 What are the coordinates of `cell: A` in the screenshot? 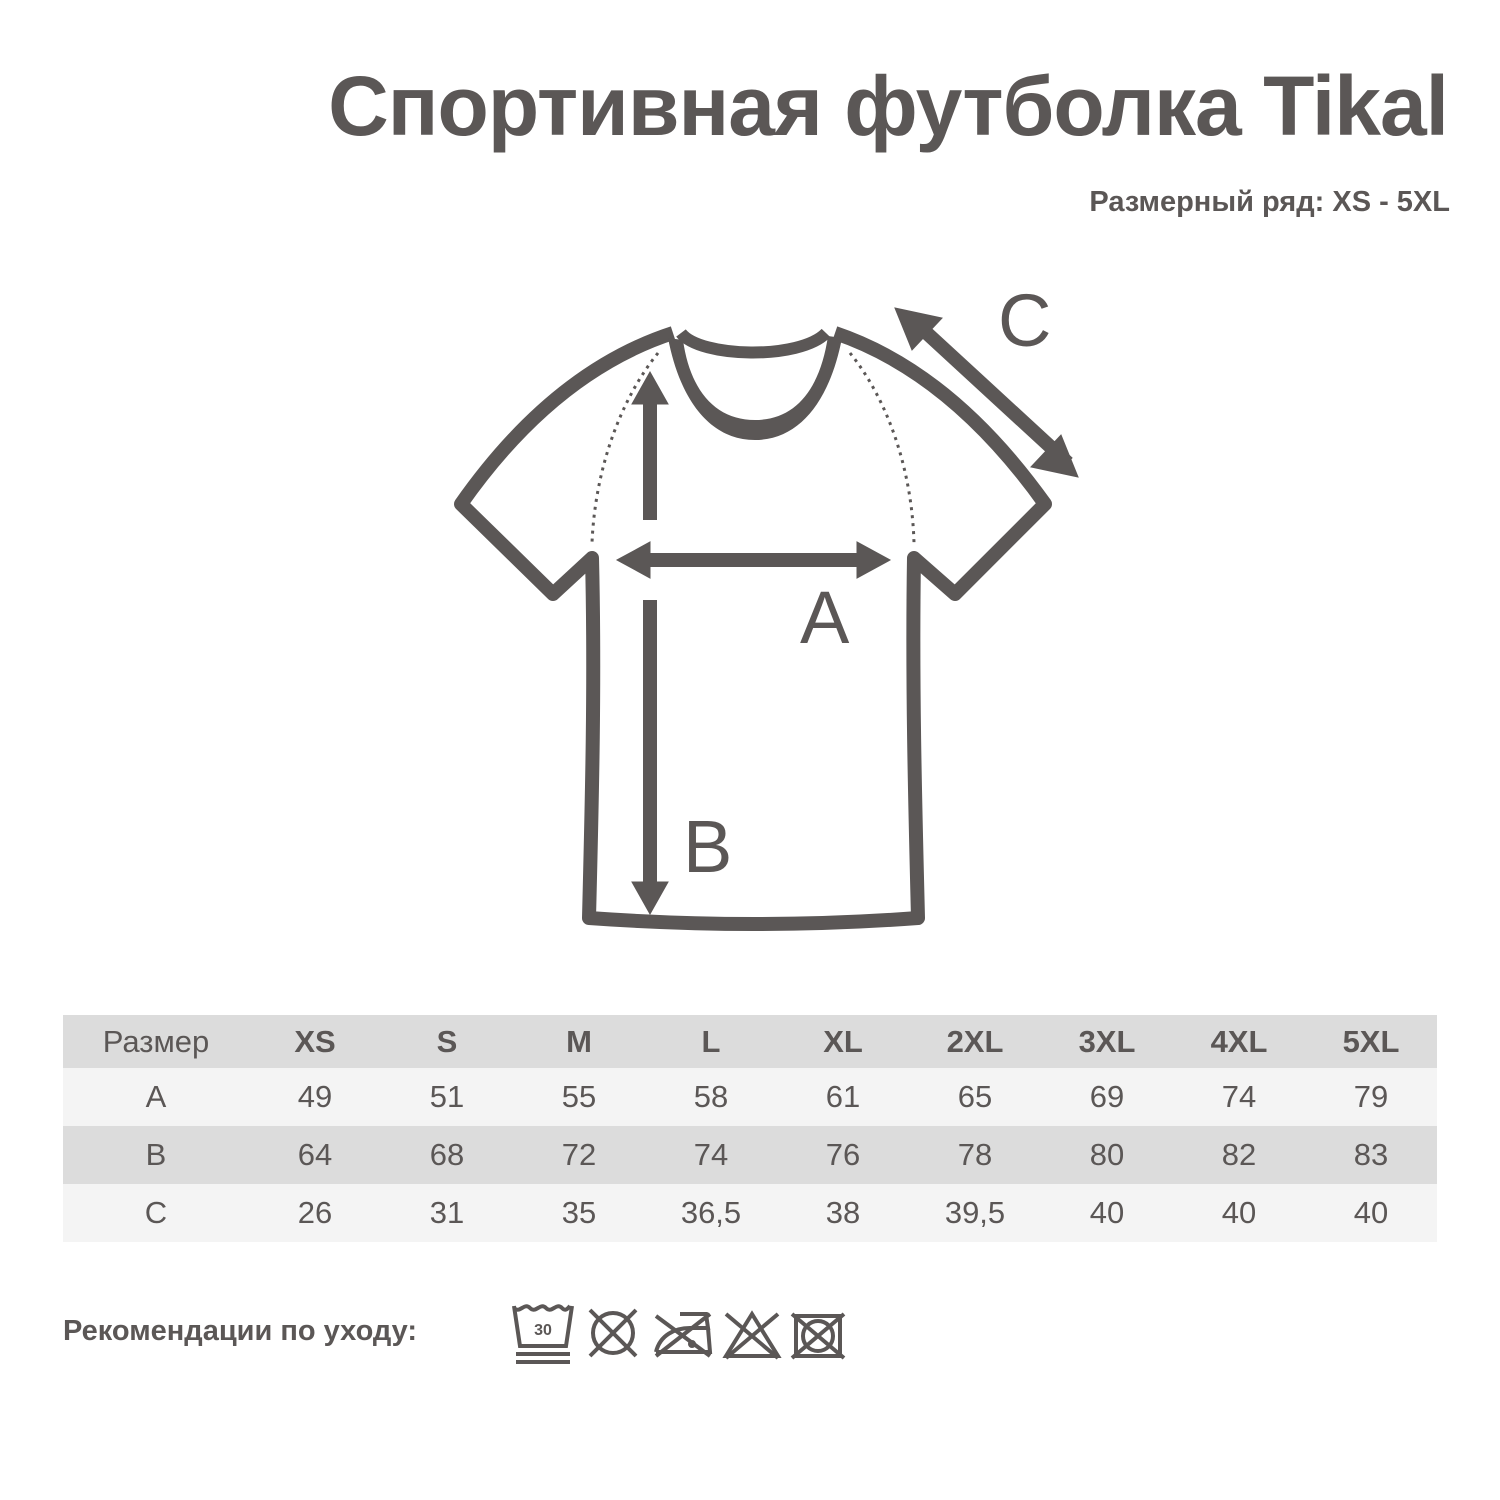 It's located at (156, 1096).